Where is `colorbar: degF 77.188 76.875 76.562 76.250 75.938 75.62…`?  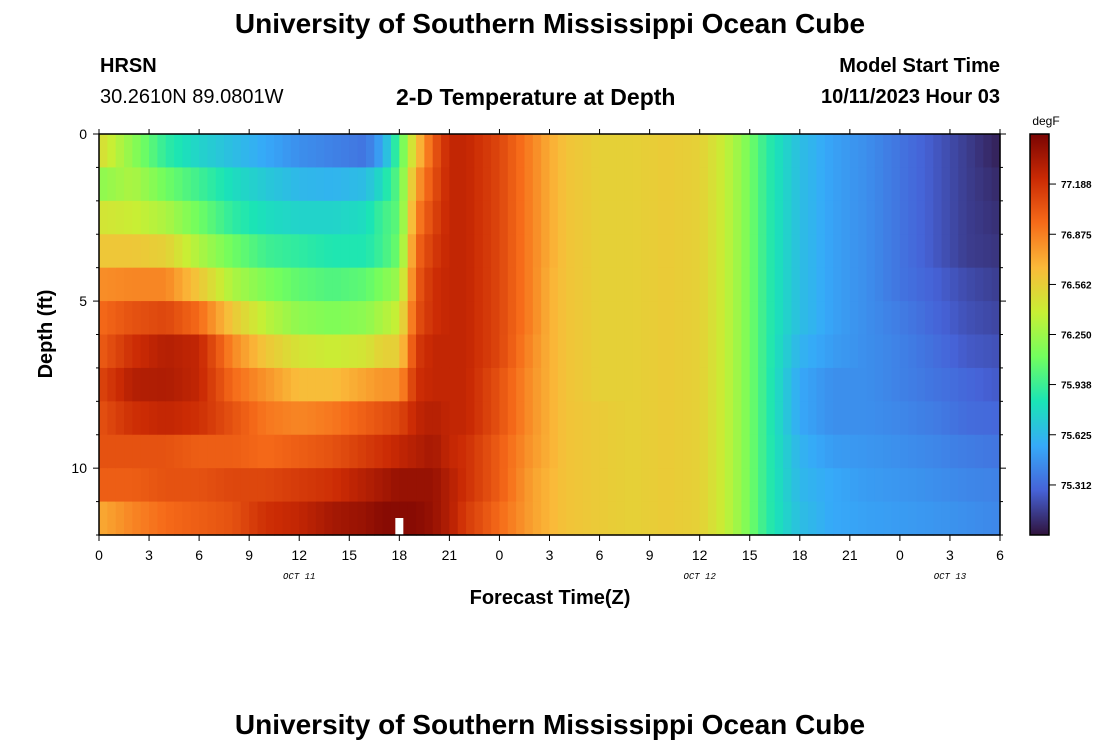
colorbar: degF 77.188 76.875 76.562 76.250 75.938 75.62… is located at coordinates (1060, 325).